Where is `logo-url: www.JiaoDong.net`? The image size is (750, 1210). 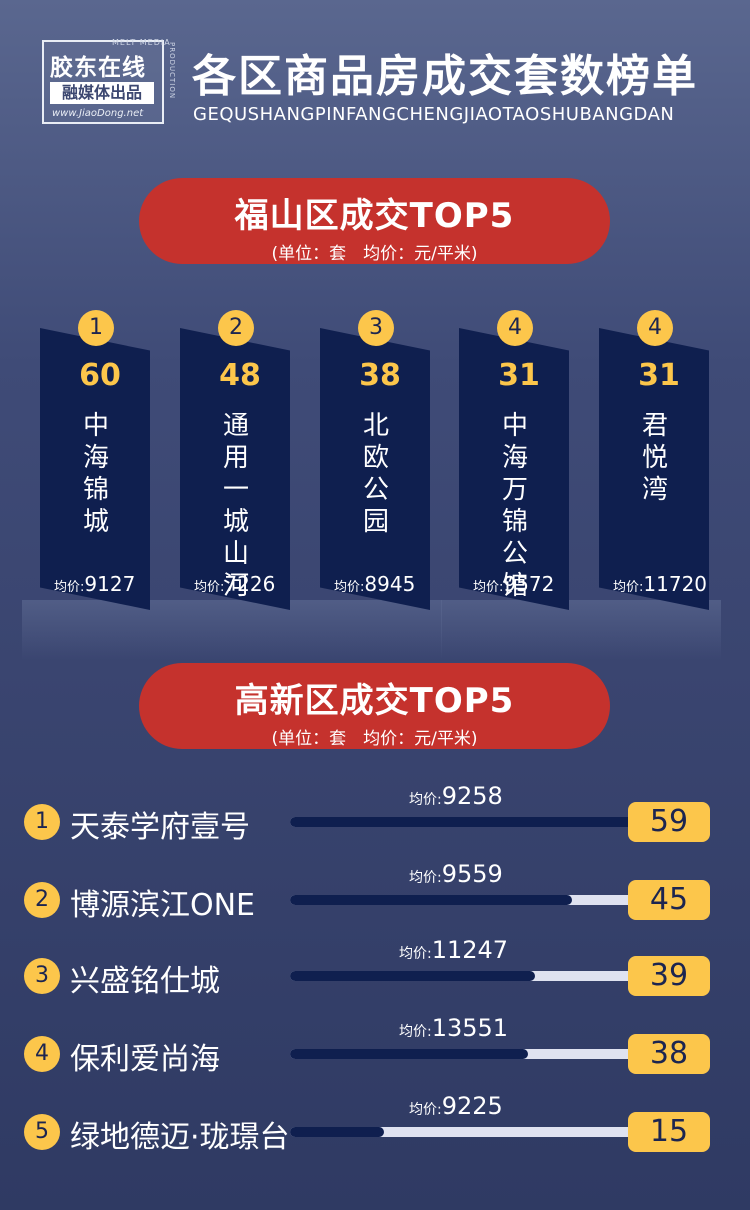
logo-url: www.JiaoDong.net is located at coordinates (98, 113).